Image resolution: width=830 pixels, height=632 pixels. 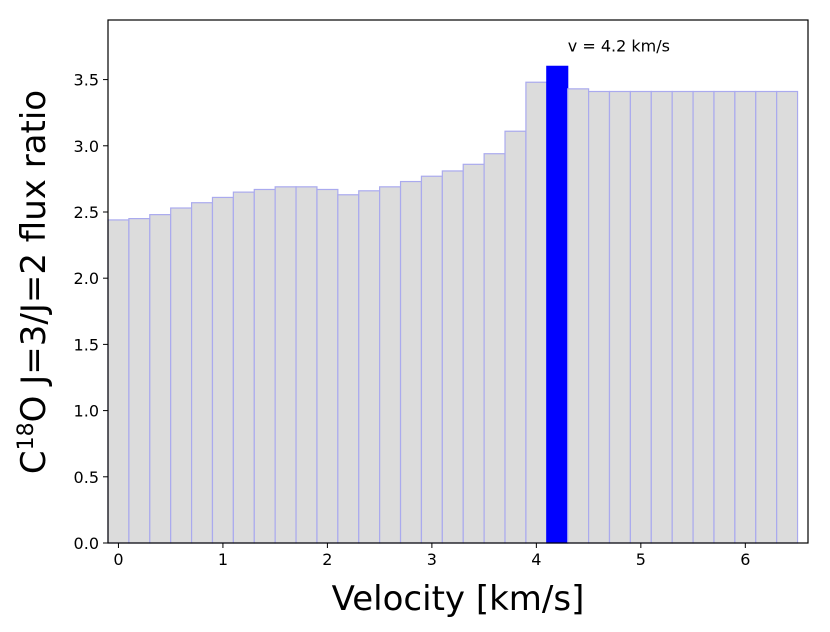 What do you see at coordinates (641, 559) in the screenshot?
I see `x-tick-label: 5` at bounding box center [641, 559].